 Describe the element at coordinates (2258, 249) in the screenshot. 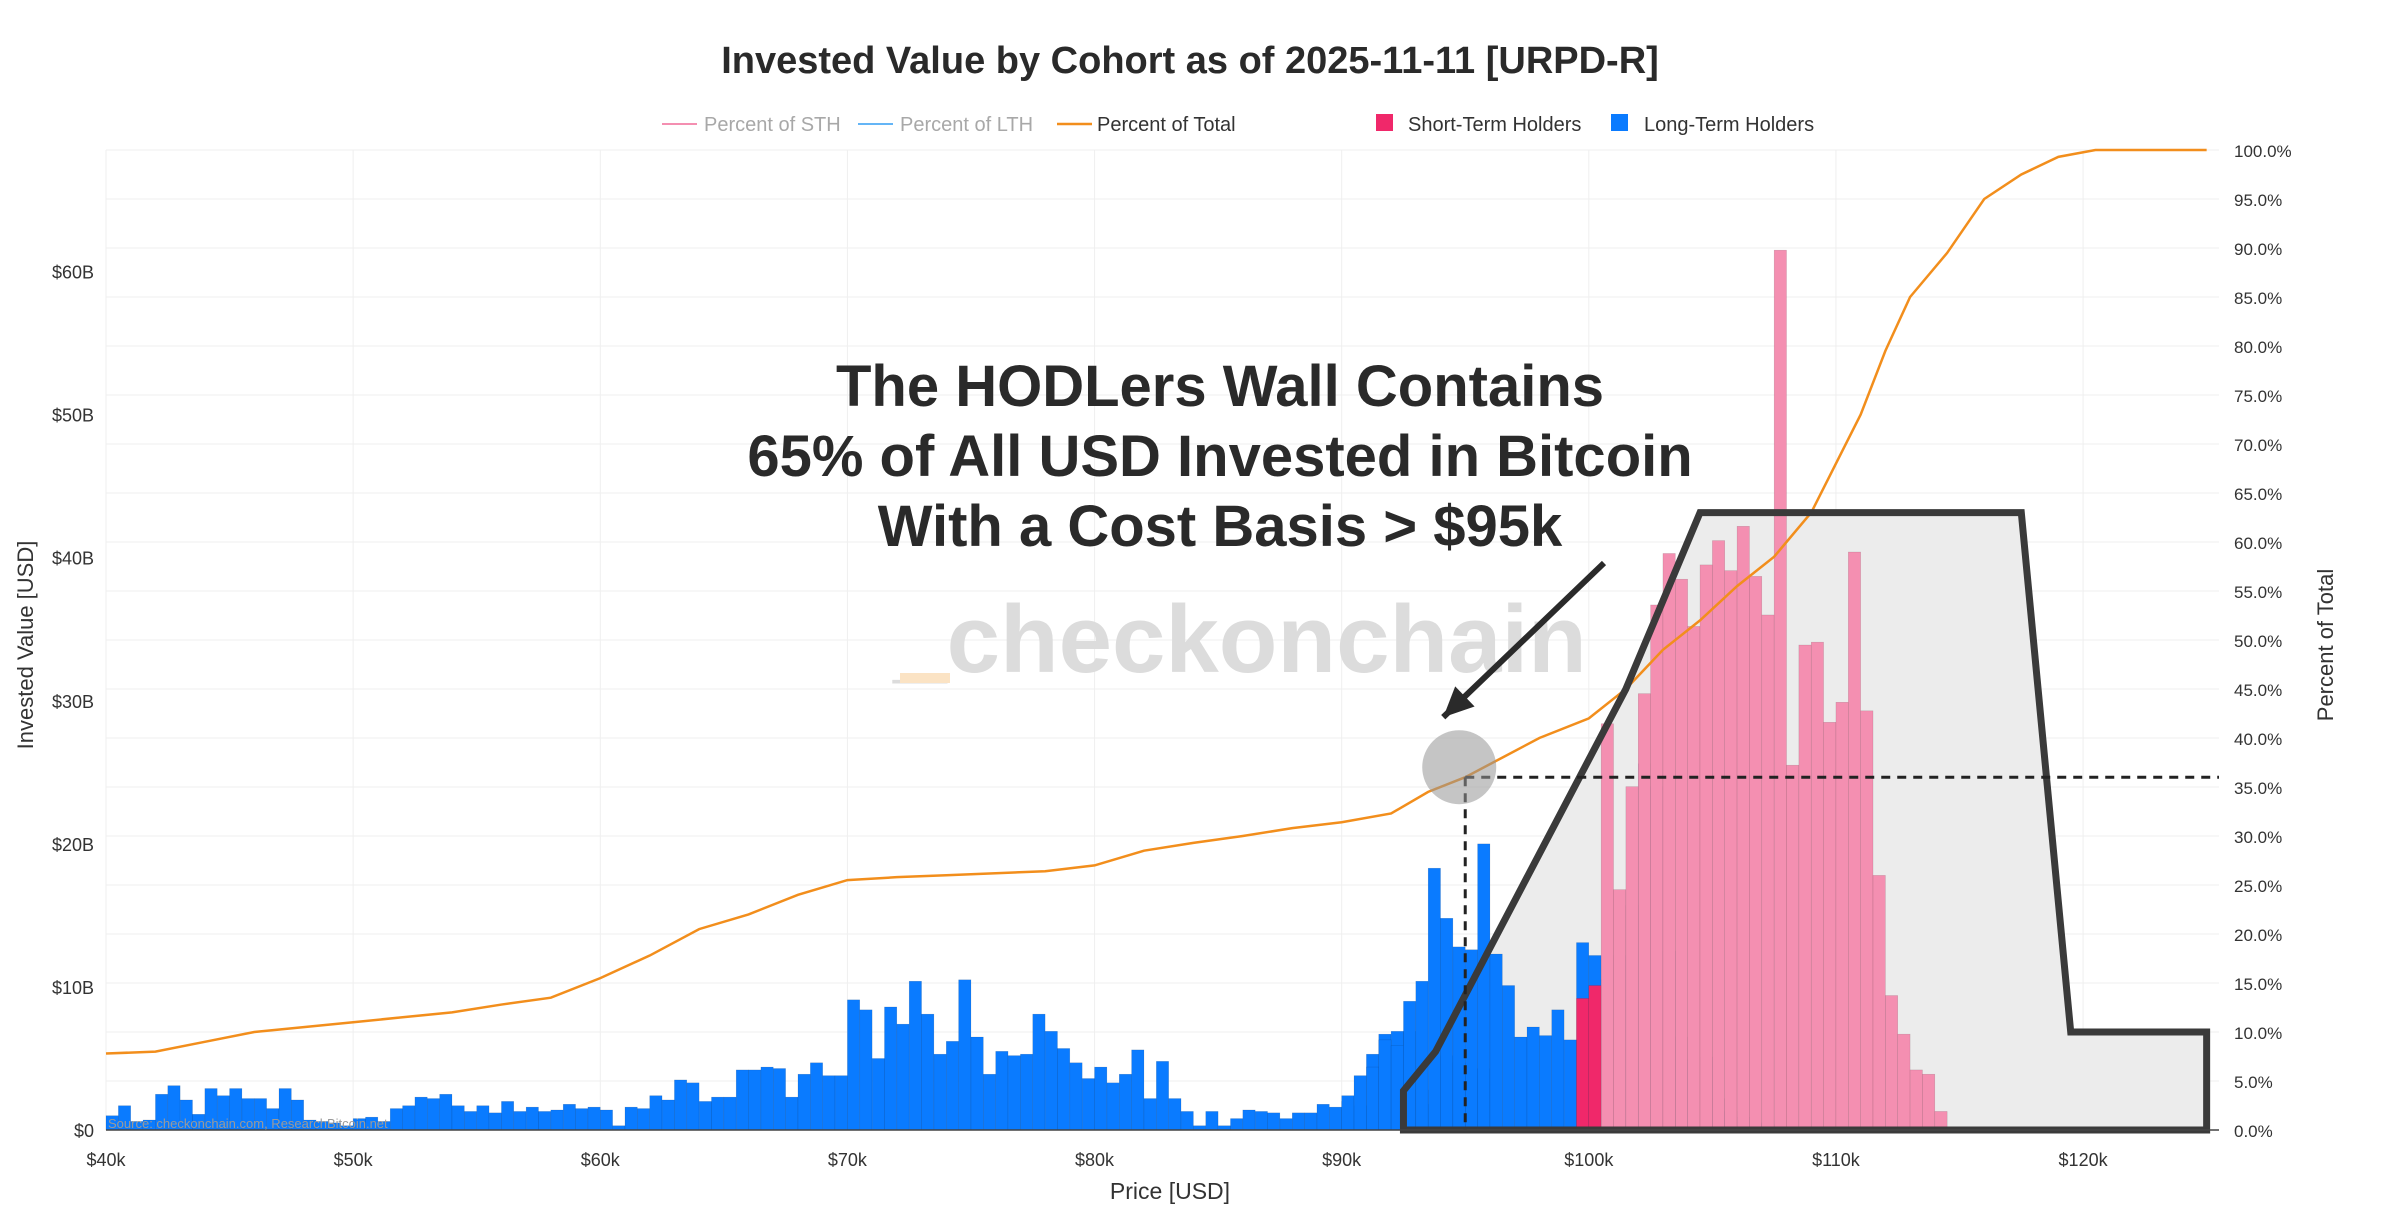

I see `y2-tick-label: 90.0%` at that location.